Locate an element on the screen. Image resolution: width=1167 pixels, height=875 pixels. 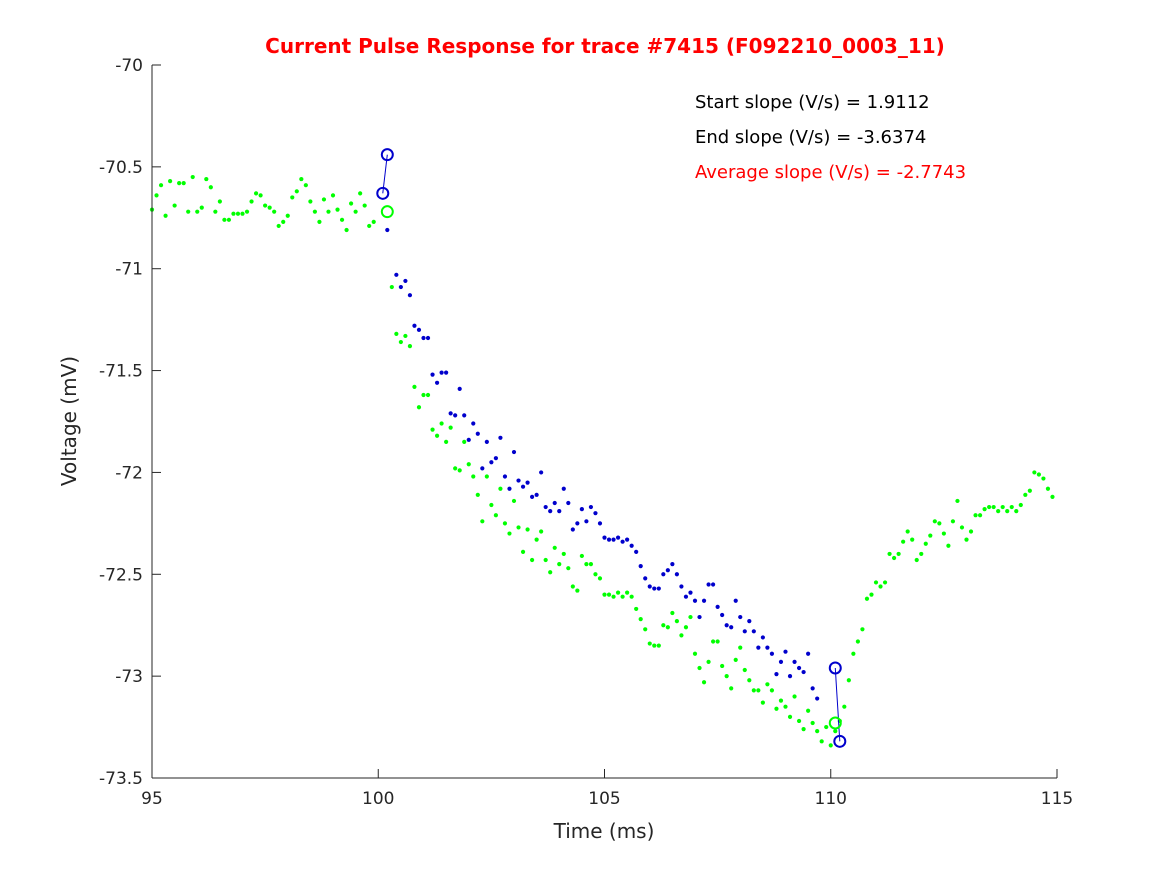
y-ticks: -70 -70.5 -71 -71.5 -72 -72.5 -73 -73.5 is located at coordinates (130, 422).